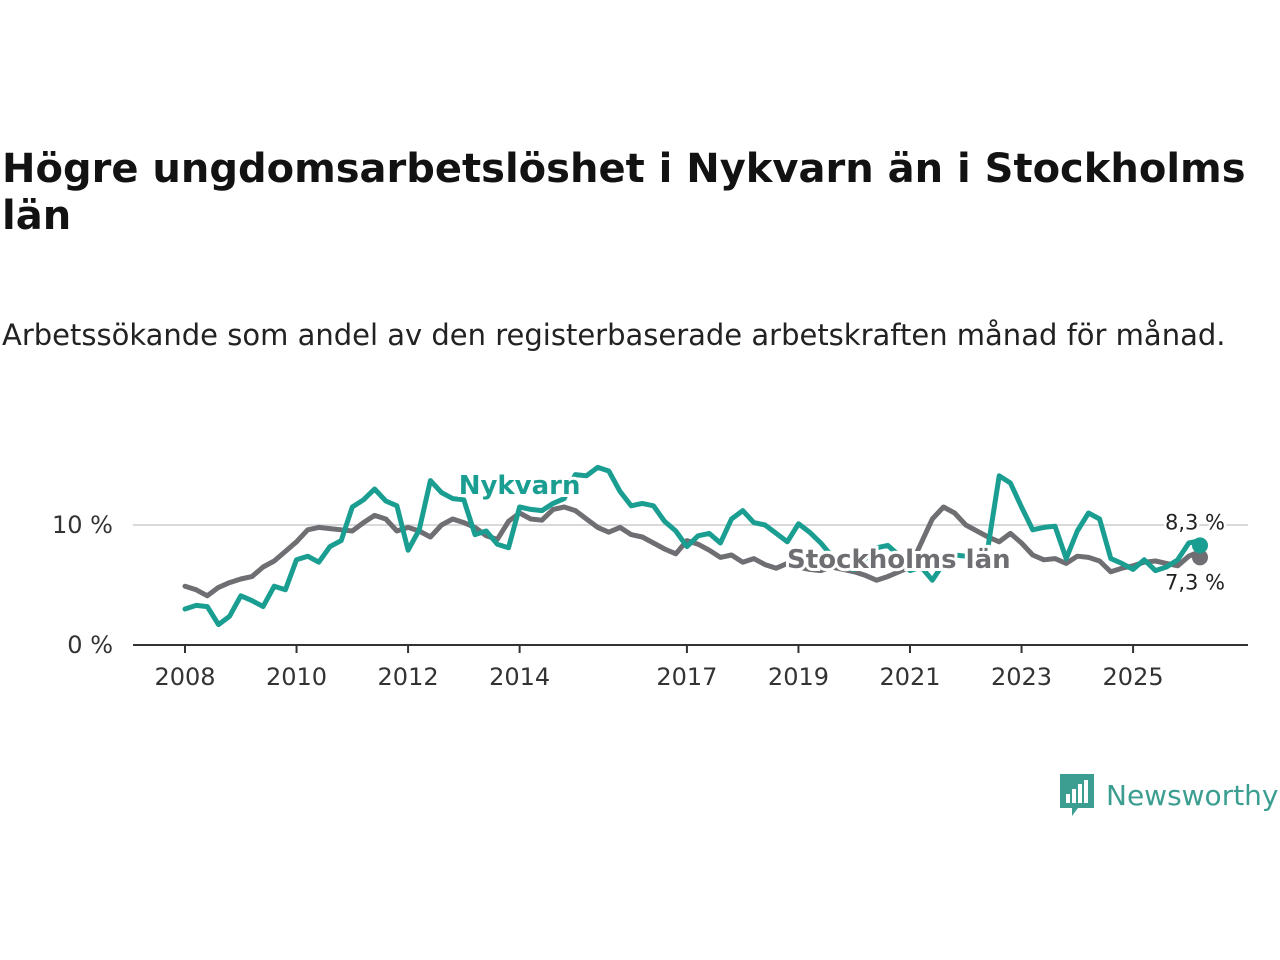 This screenshot has width=1280, height=960. Describe the element at coordinates (1195, 522) in the screenshot. I see `end-value-label-nykvarn: 8,3 %` at that location.